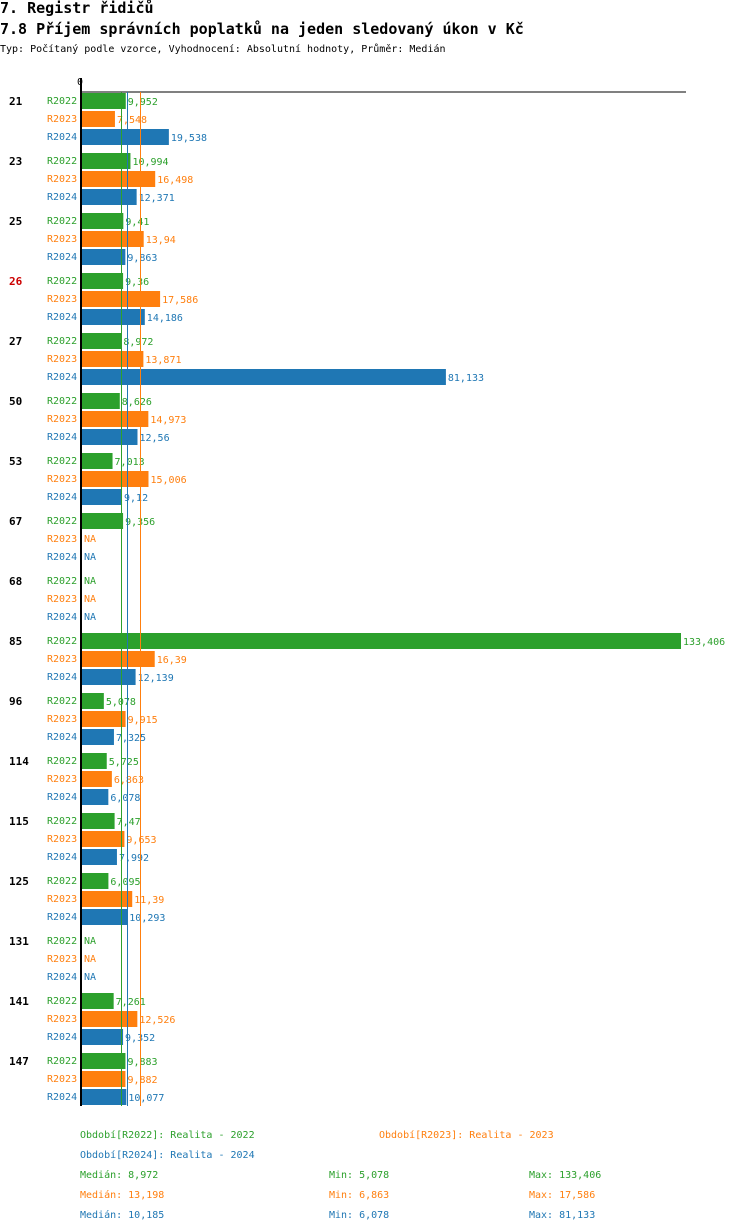  What do you see at coordinates (19, 881) in the screenshot?
I see `group-label: 125` at bounding box center [19, 881].